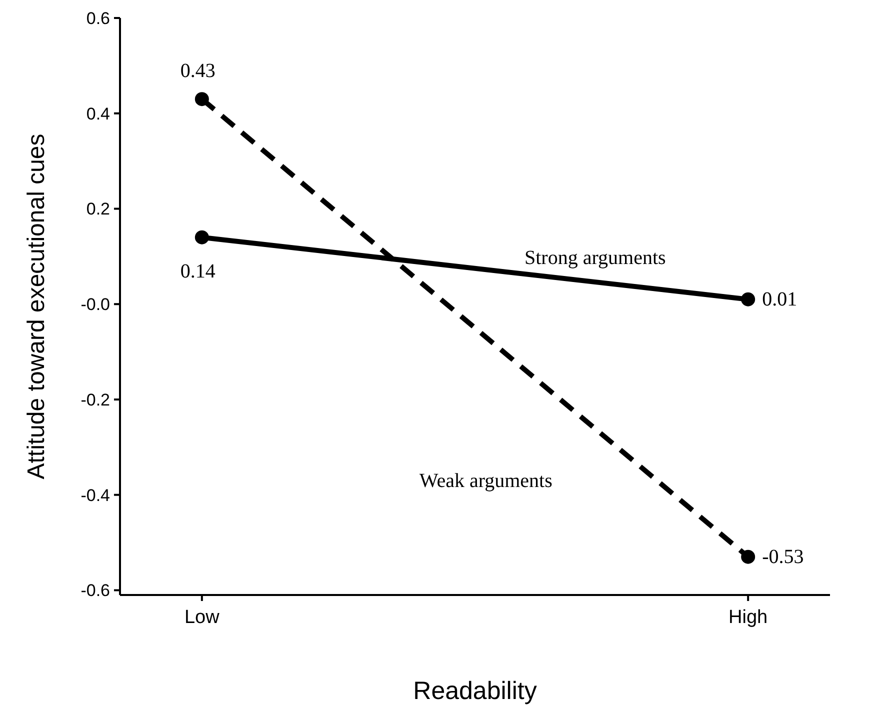  Describe the element at coordinates (95, 495) in the screenshot. I see `y-tick-label: -0.4` at that location.